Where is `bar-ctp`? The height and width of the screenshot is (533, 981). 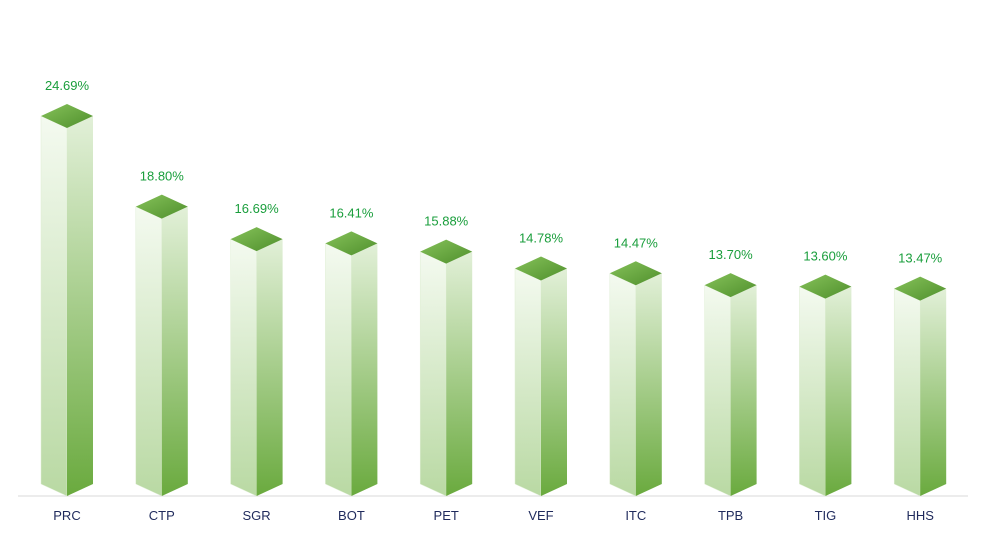 bar-ctp is located at coordinates (161, 345).